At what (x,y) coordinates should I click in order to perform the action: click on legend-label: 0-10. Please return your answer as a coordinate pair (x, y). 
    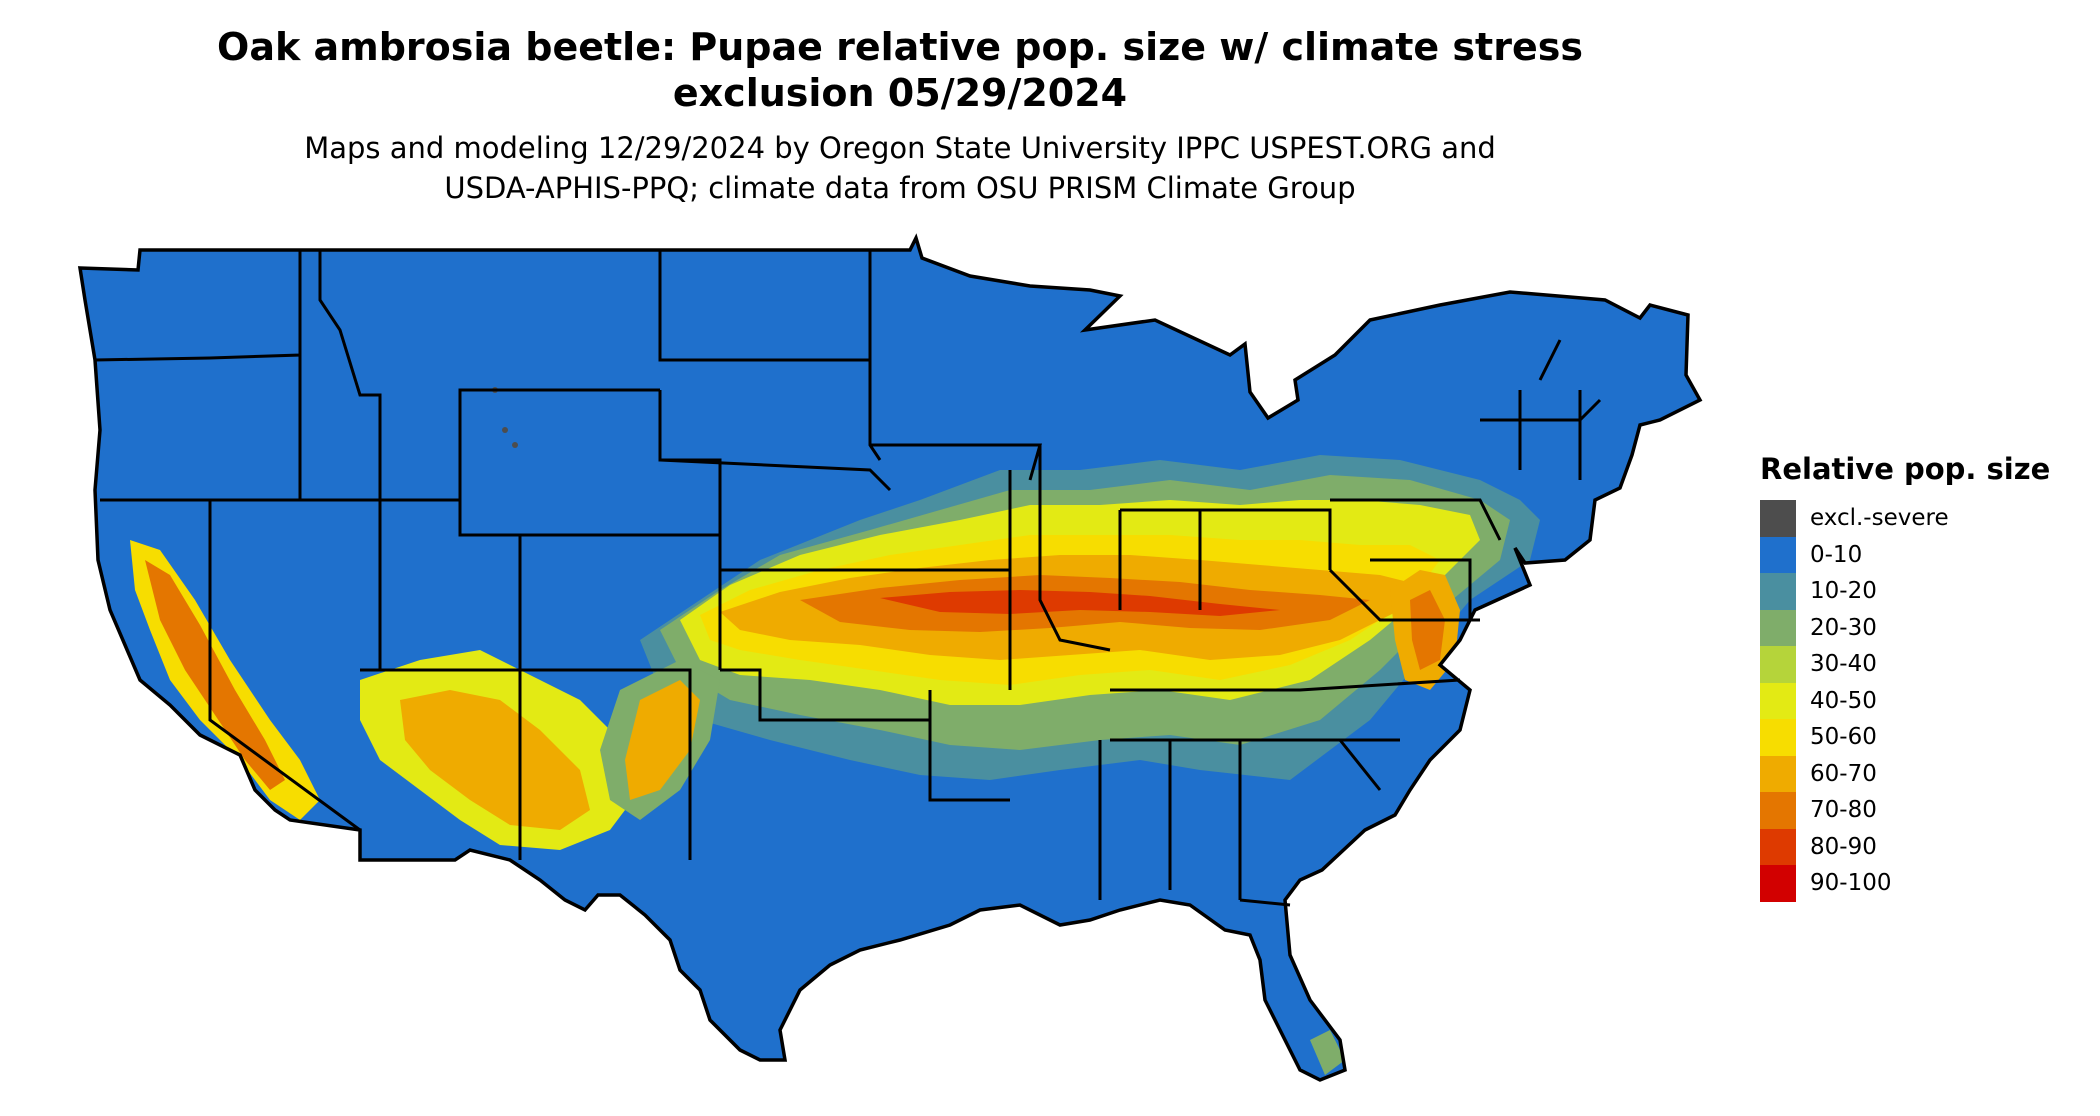
    Looking at the image, I should click on (1836, 554).